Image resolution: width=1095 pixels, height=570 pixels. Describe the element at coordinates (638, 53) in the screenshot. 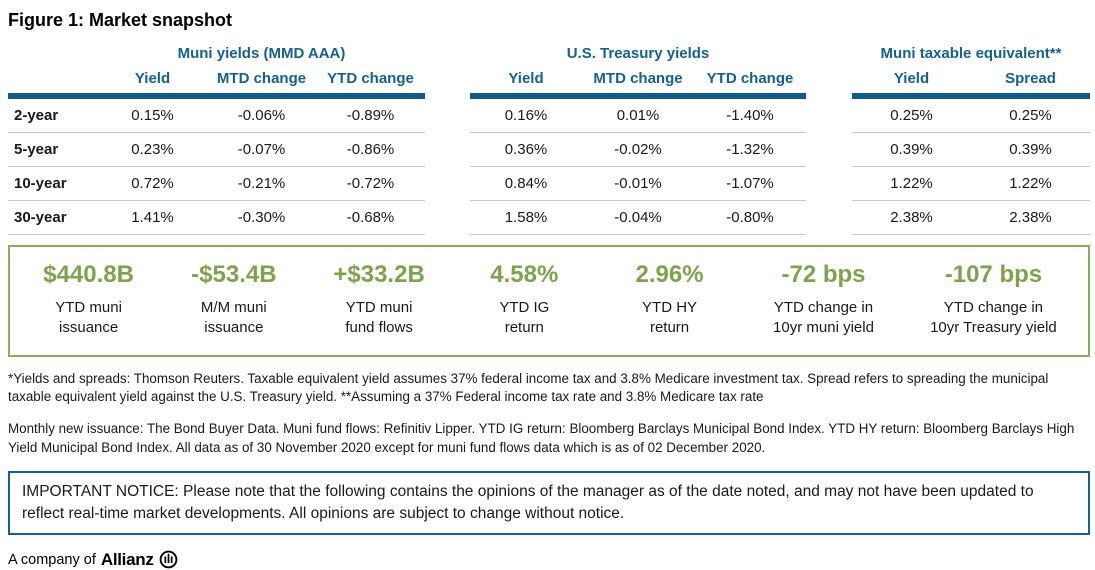

I see `treasury-yields-group-title: U.S. Treasury yields` at that location.